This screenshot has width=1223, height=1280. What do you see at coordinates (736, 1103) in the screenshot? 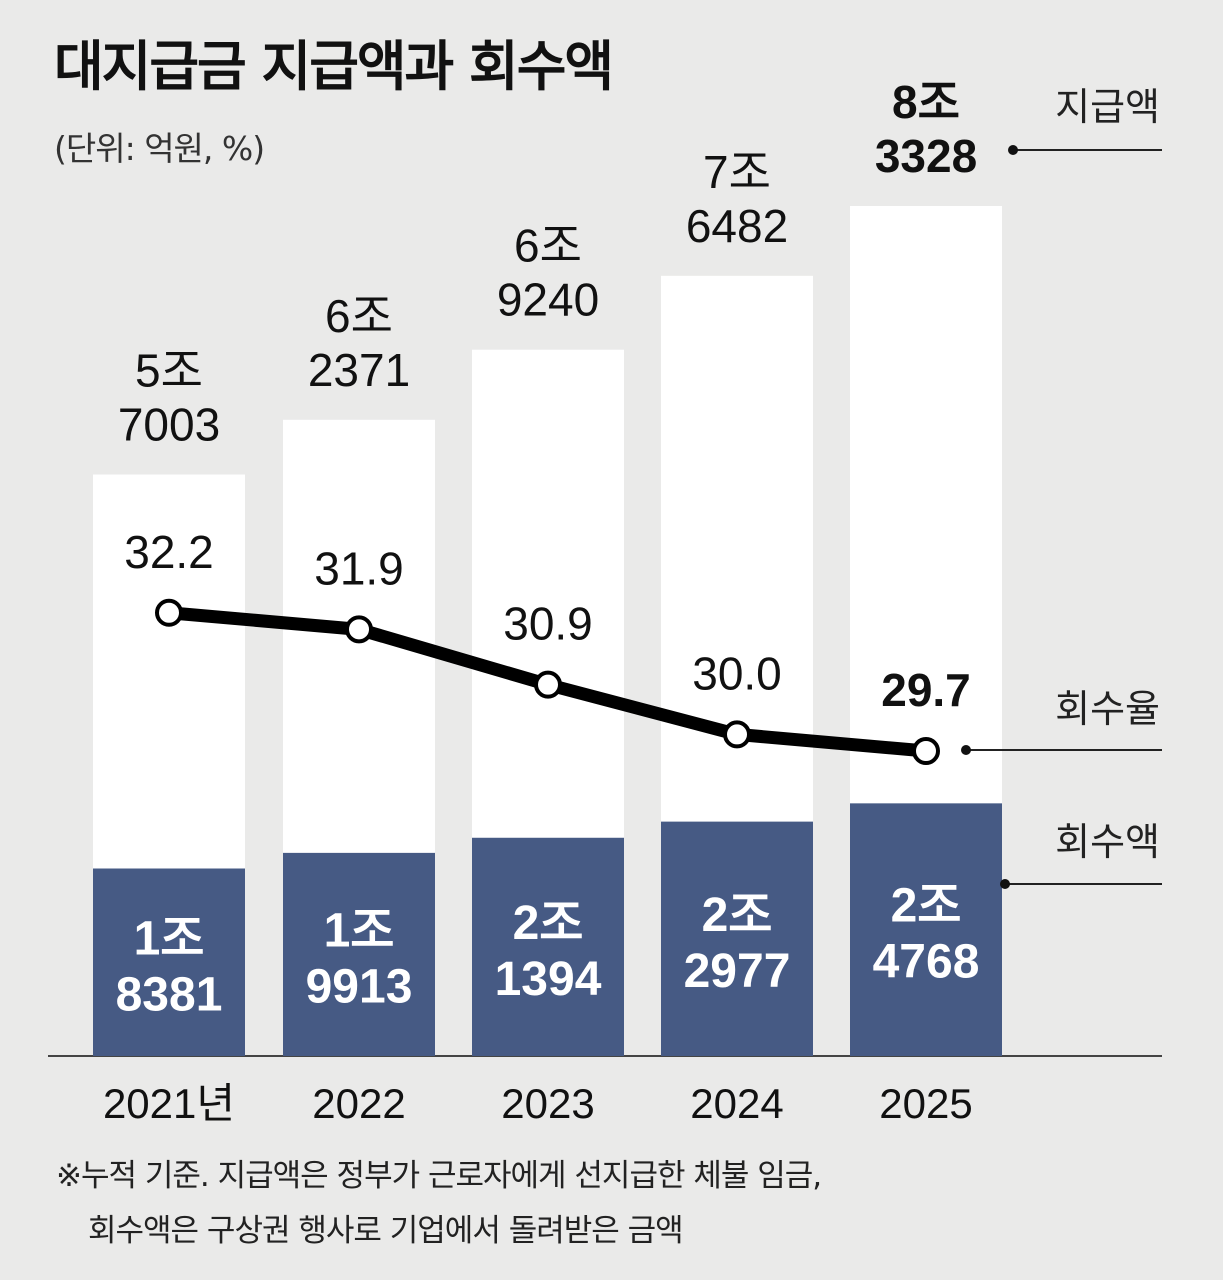
I see `x-tick-label: 2024` at bounding box center [736, 1103].